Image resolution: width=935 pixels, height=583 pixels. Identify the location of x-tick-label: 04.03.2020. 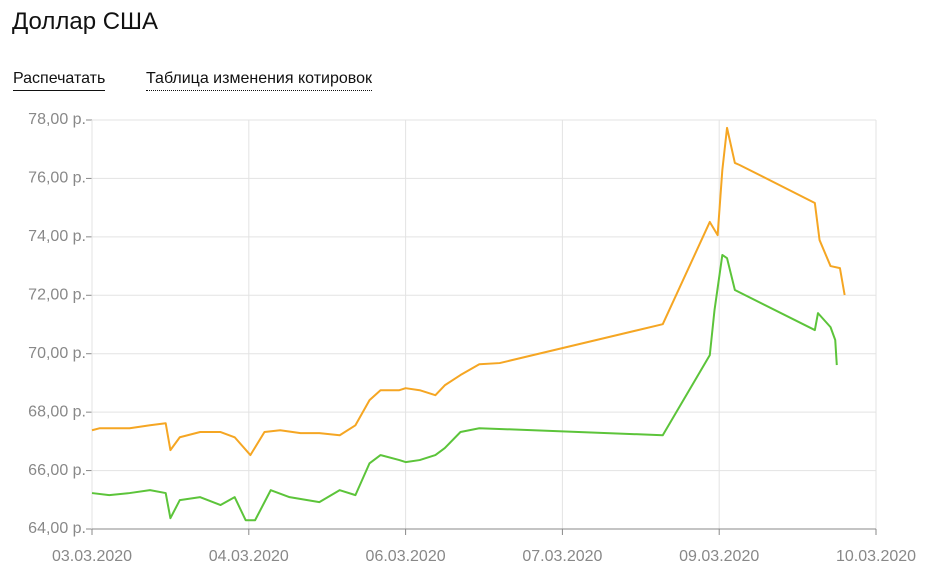
(249, 556).